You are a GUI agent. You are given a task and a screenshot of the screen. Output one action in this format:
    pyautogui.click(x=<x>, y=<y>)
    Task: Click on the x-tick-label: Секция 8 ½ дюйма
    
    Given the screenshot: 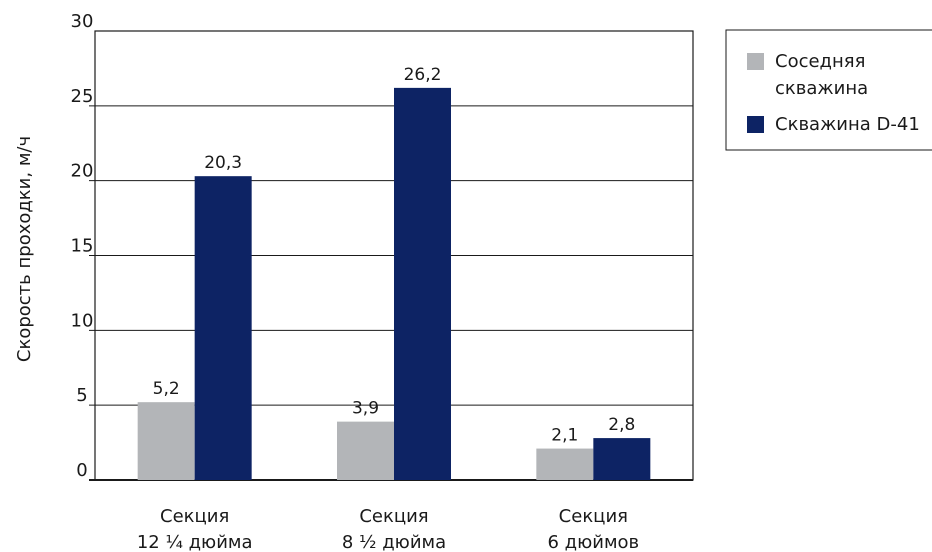 What is the action you would take?
    pyautogui.click(x=394, y=529)
    